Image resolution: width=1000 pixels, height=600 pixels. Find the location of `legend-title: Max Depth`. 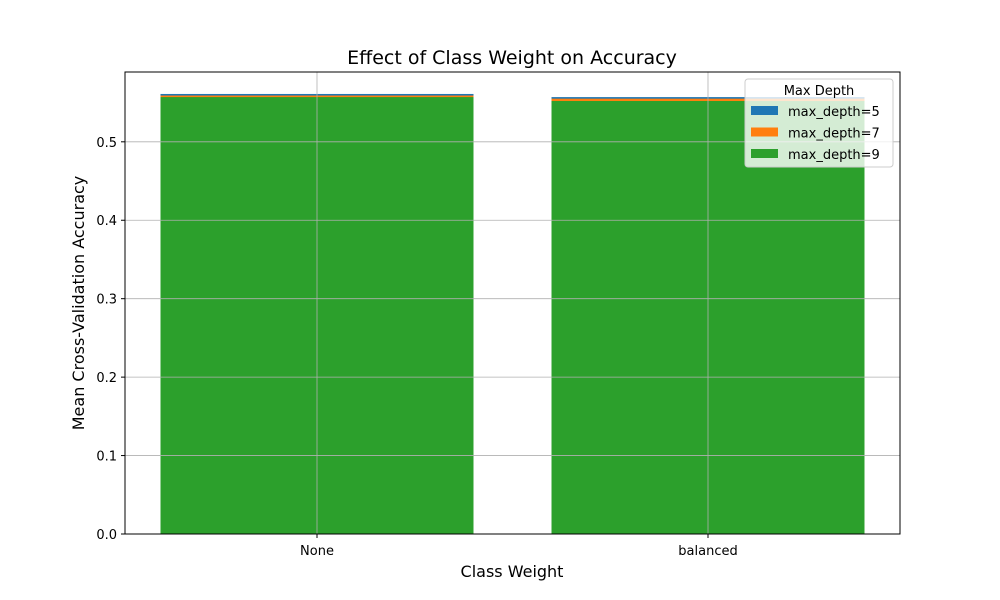

legend-title: Max Depth is located at coordinates (819, 91).